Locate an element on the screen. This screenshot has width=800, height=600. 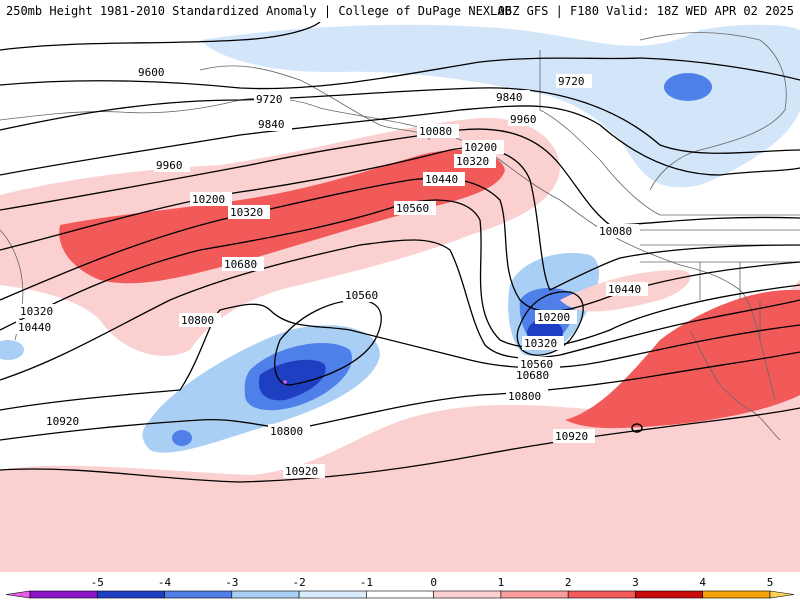
colorbar-tick-label: -4 is located at coordinates (165, 582).